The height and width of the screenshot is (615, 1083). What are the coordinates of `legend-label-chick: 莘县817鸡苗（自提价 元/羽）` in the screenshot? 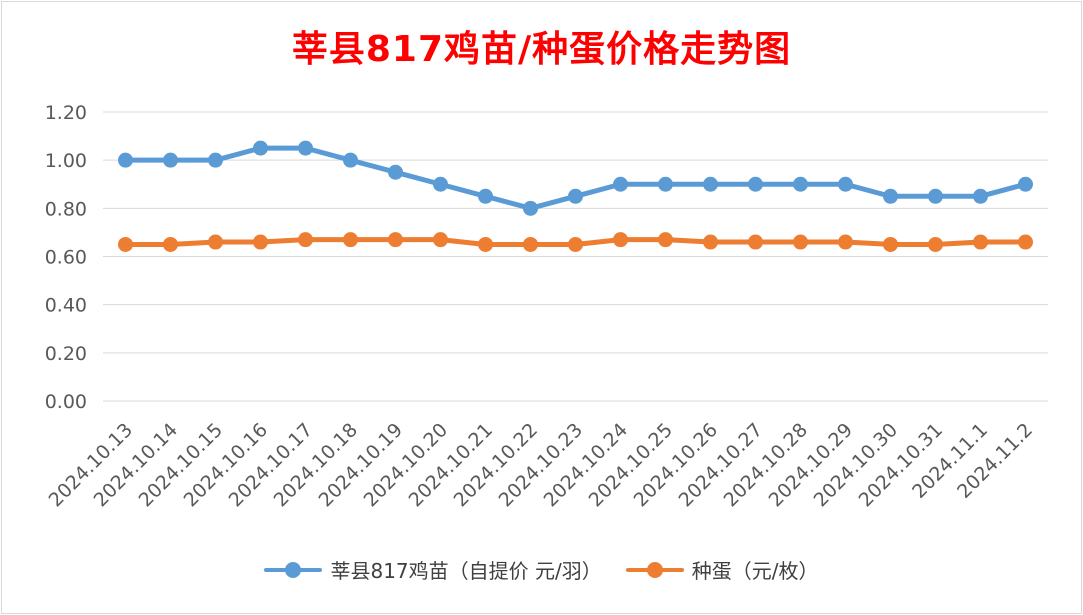 It's located at (466, 571).